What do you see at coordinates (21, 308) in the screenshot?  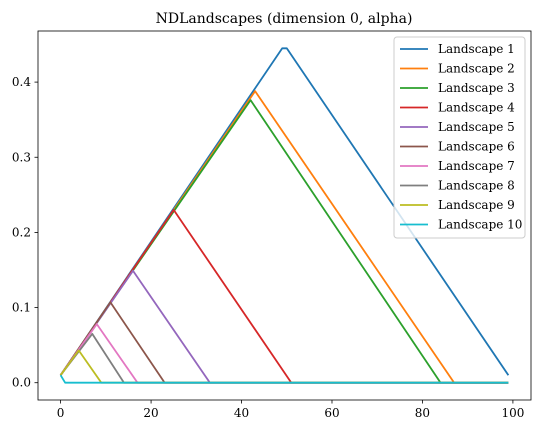 I see `y-tick-label: 0.1` at bounding box center [21, 308].